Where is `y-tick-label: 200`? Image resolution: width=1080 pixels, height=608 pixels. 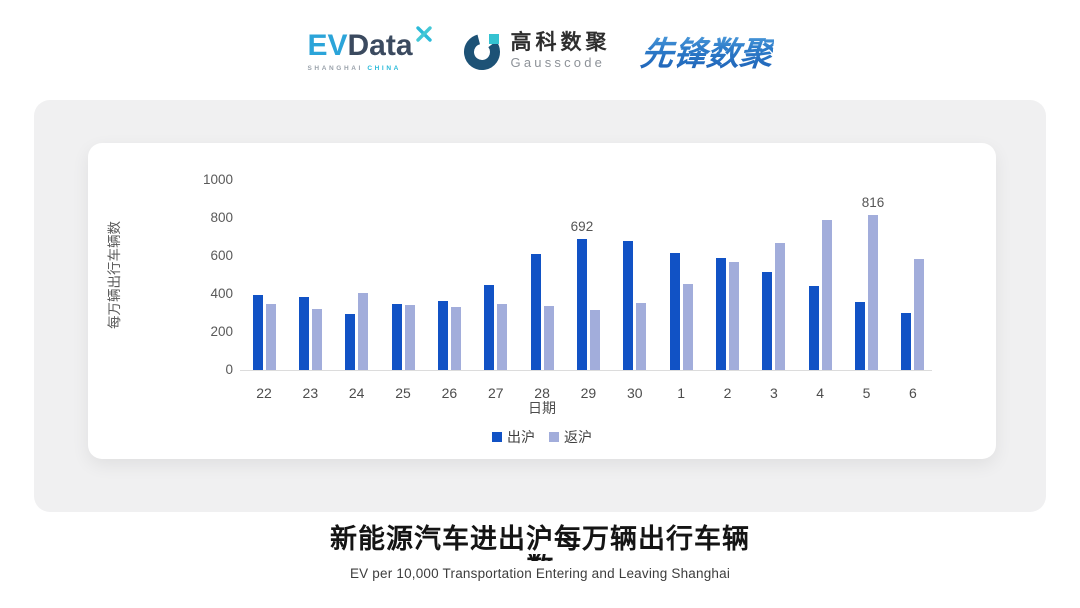 y-tick-label: 200 is located at coordinates (221, 331).